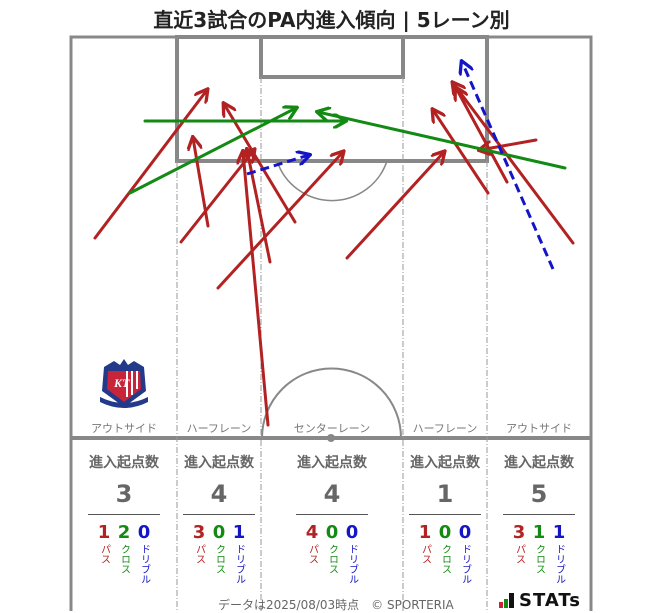 The width and height of the screenshot is (663, 613). I want to click on data-timestamp-footer: データは2025/08/03時点 © SPORTERIA, so click(336, 605).